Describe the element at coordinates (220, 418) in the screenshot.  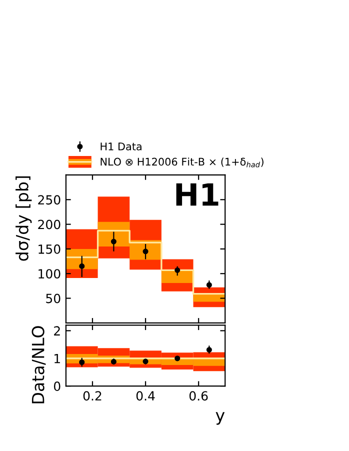
I see `x-axis-title: y` at that location.